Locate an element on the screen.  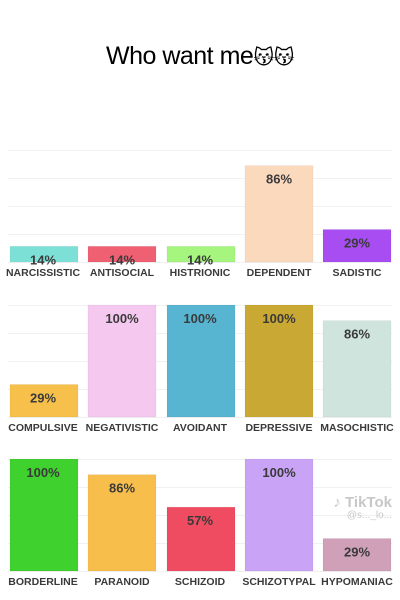
category-label: ANTISOCIAL is located at coordinates (122, 273).